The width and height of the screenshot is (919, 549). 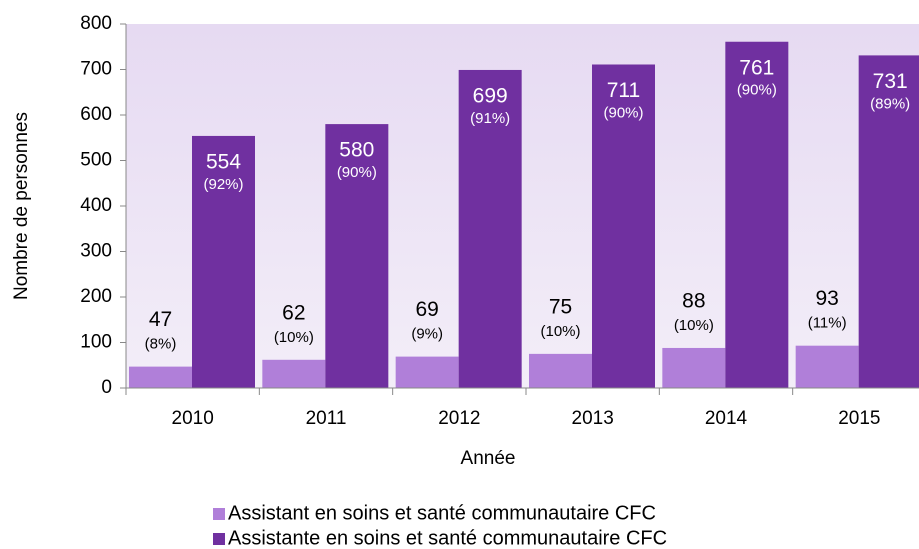 What do you see at coordinates (293, 312) in the screenshot?
I see `data-label: 62` at bounding box center [293, 312].